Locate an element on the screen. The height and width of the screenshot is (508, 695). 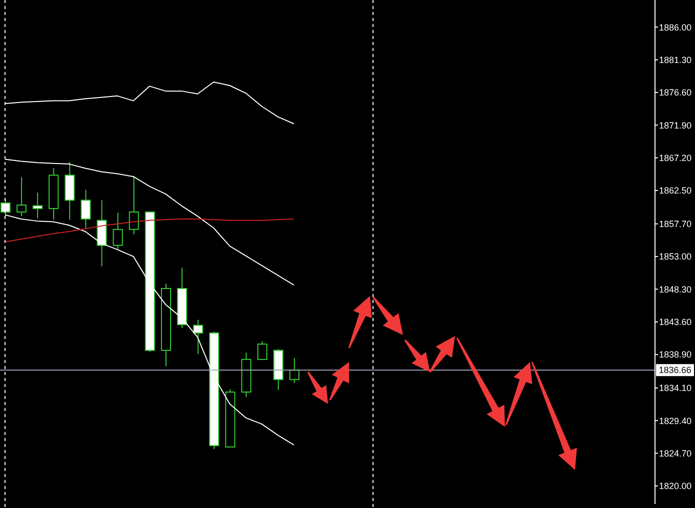
y-tick-label: 1853.00 is located at coordinates (675, 257).